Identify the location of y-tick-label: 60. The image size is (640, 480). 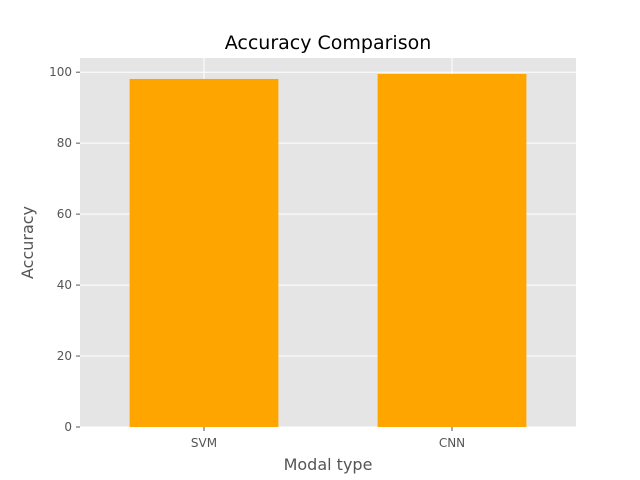
(64, 214).